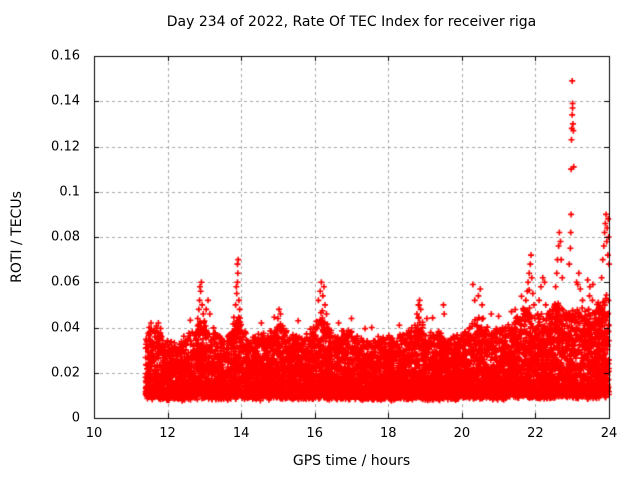 Image resolution: width=640 pixels, height=480 pixels. What do you see at coordinates (167, 433) in the screenshot?
I see `x-tick-label: 12` at bounding box center [167, 433].